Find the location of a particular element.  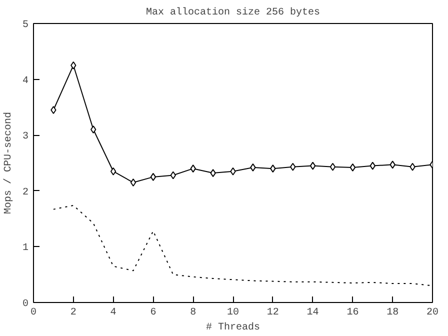

x-tick-label: 18 is located at coordinates (392, 313).